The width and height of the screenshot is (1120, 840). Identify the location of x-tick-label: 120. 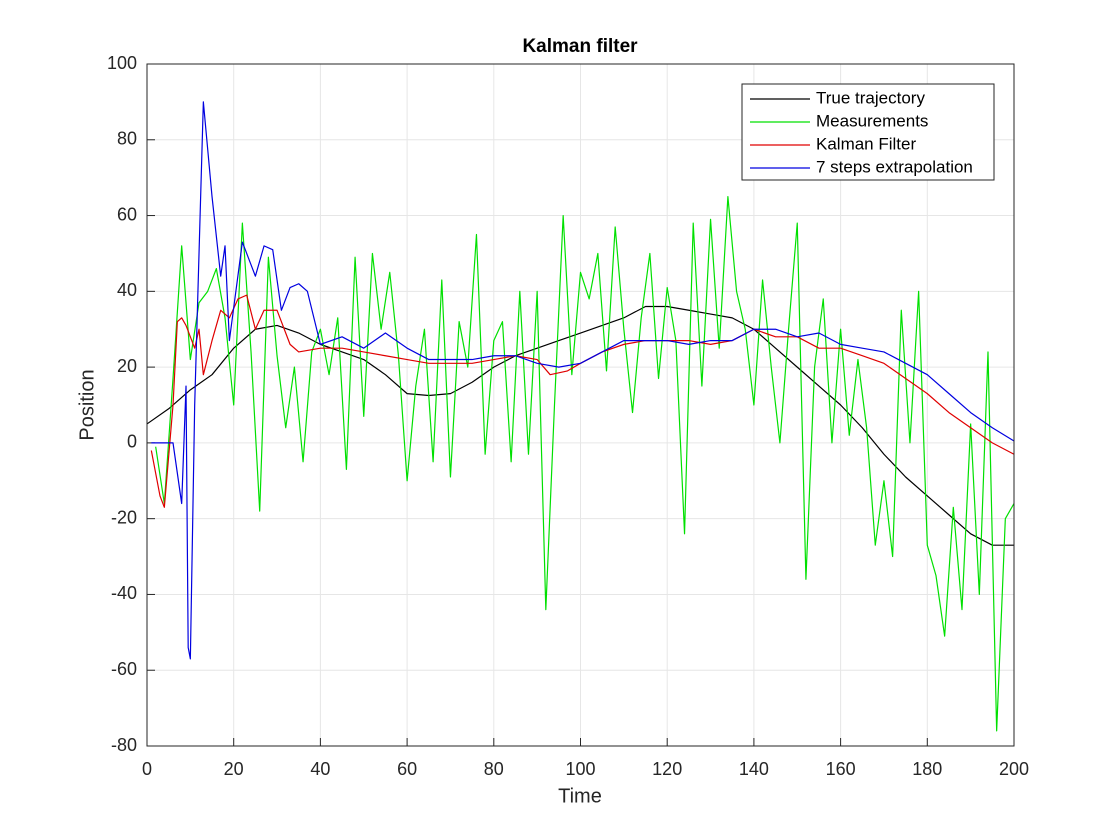
(667, 769).